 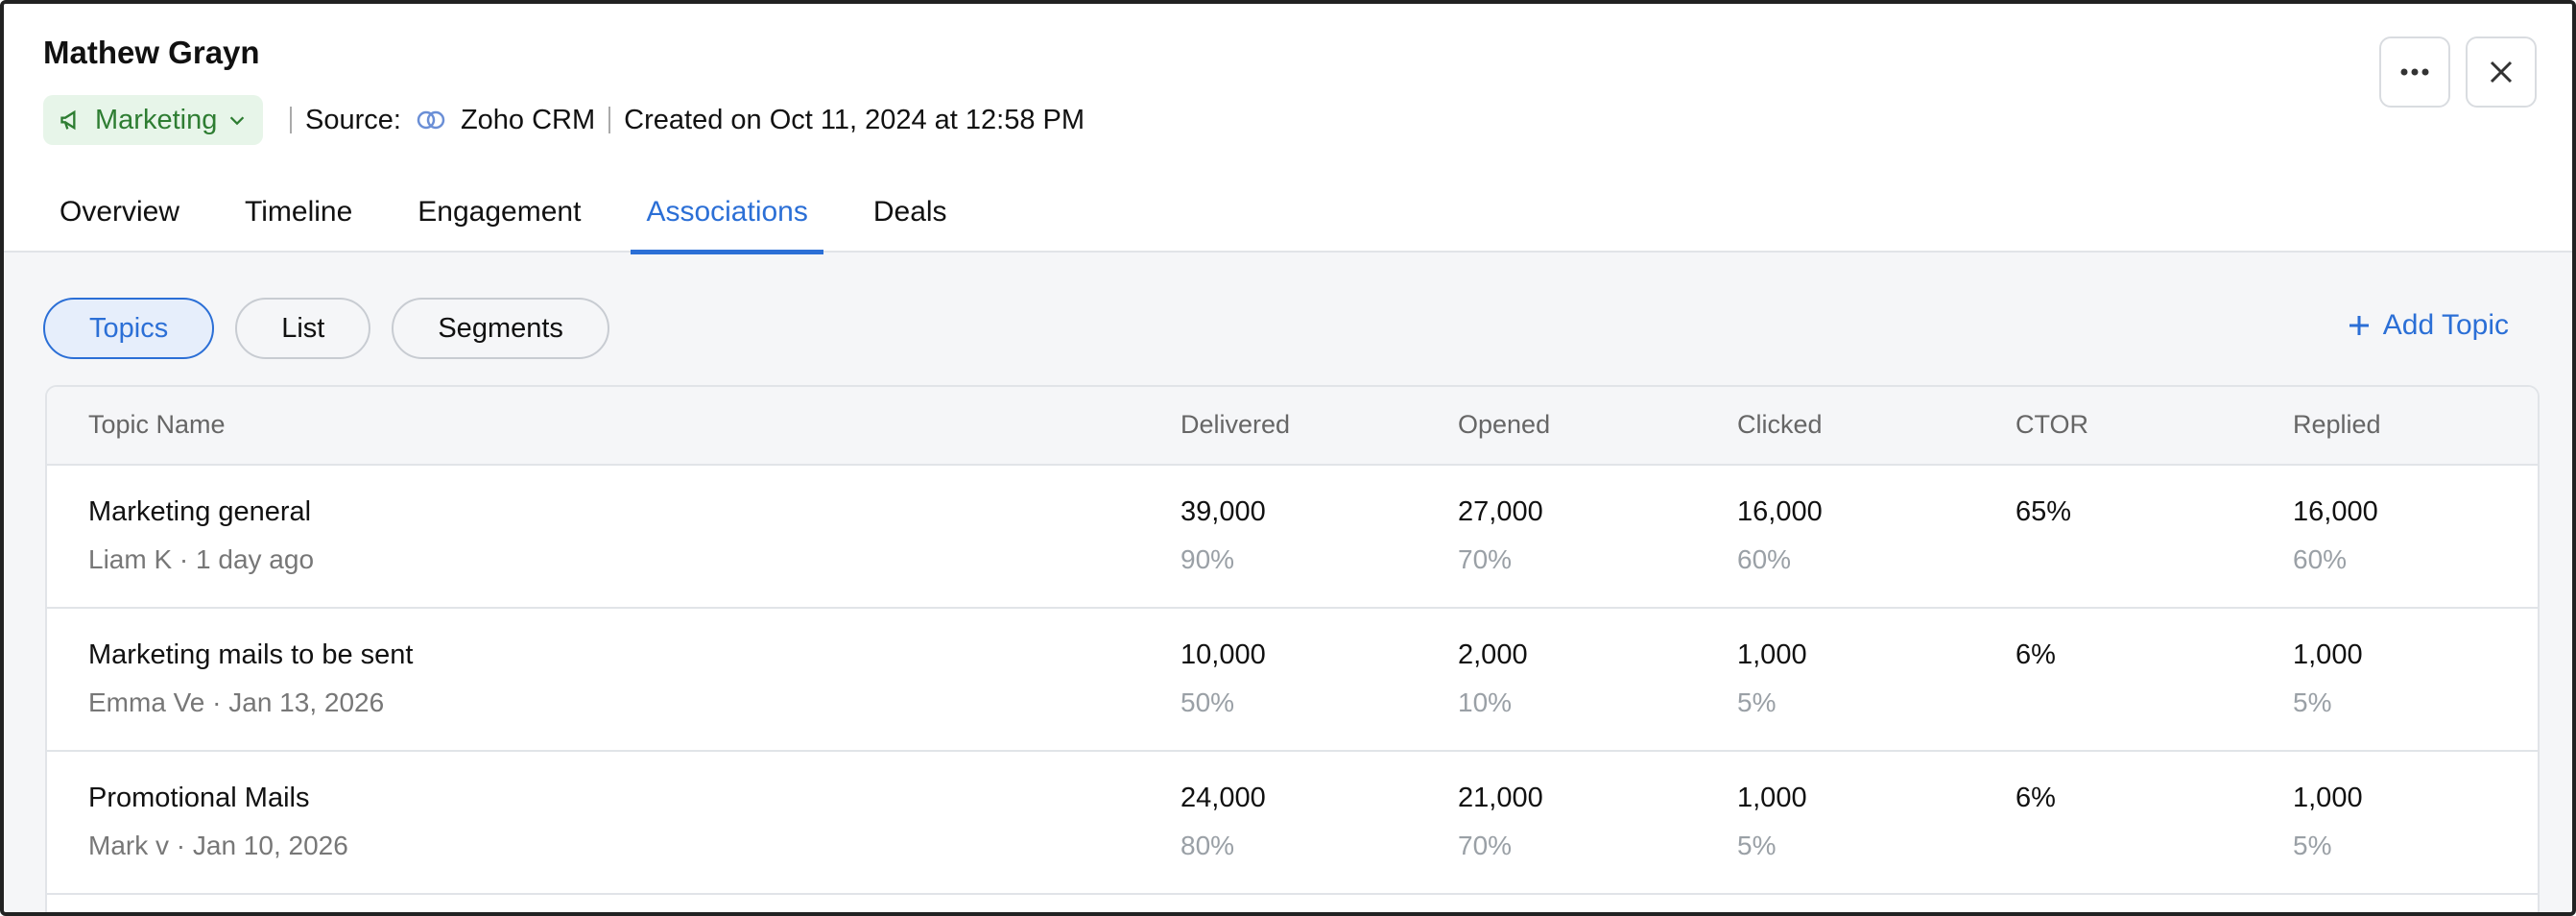 I want to click on metric-value: 24,000, so click(x=1223, y=798).